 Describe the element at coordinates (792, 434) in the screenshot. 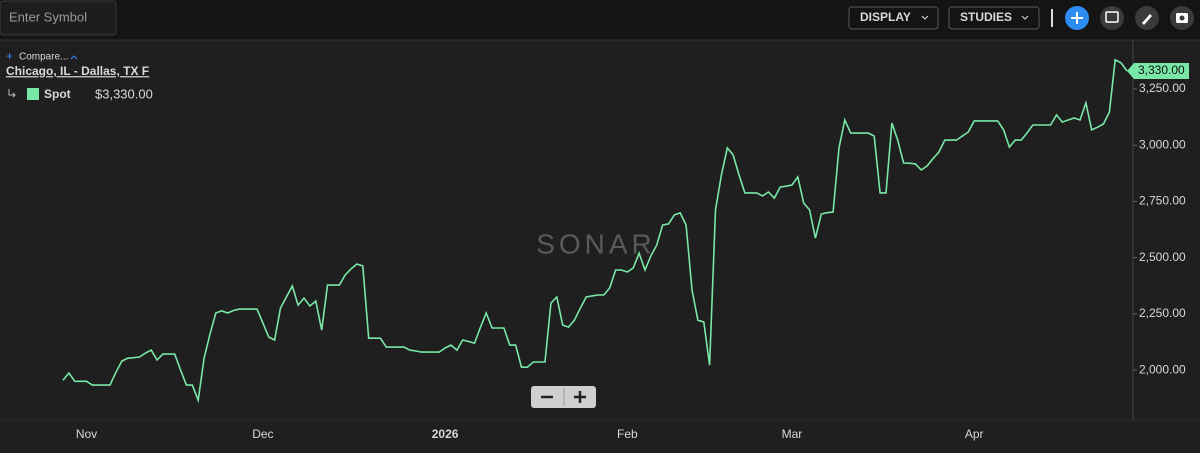

I see `x-tick-label: Mar` at that location.